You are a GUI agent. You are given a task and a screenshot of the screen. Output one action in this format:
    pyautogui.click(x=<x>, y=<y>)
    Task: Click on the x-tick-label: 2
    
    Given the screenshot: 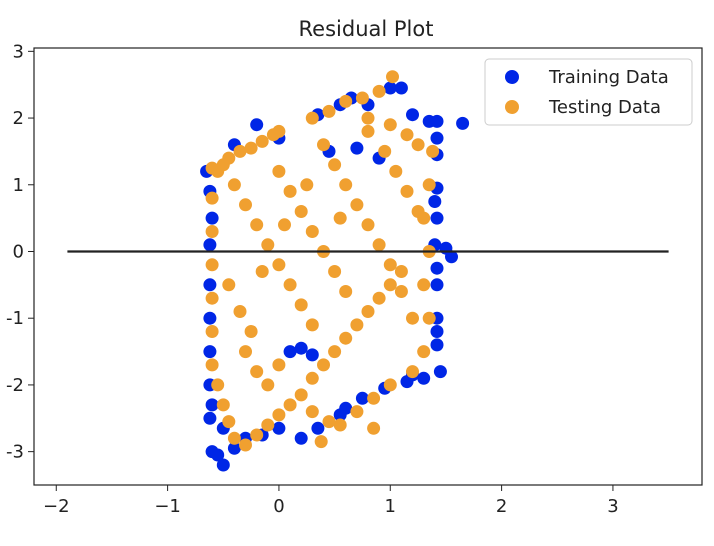 What is the action you would take?
    pyautogui.click(x=501, y=506)
    